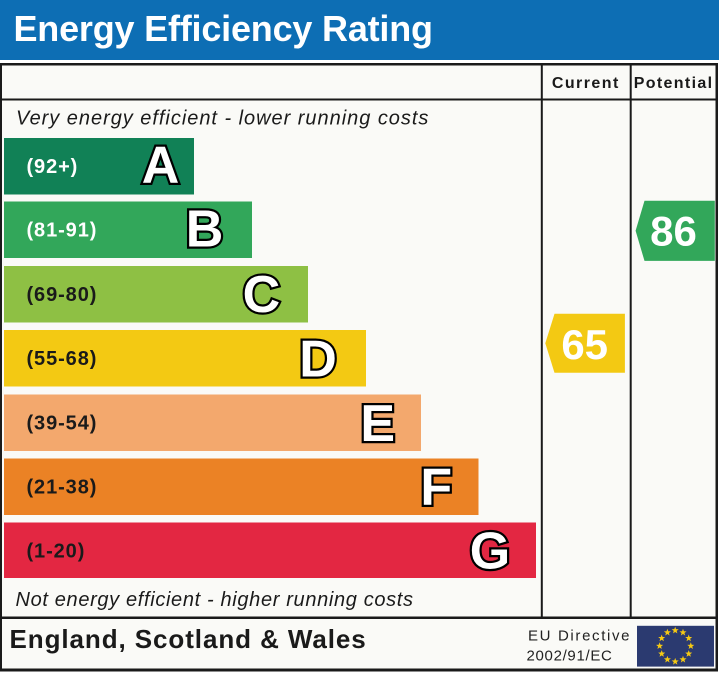 The width and height of the screenshot is (719, 675). Describe the element at coordinates (205, 229) in the screenshot. I see `svg-text: B` at that location.